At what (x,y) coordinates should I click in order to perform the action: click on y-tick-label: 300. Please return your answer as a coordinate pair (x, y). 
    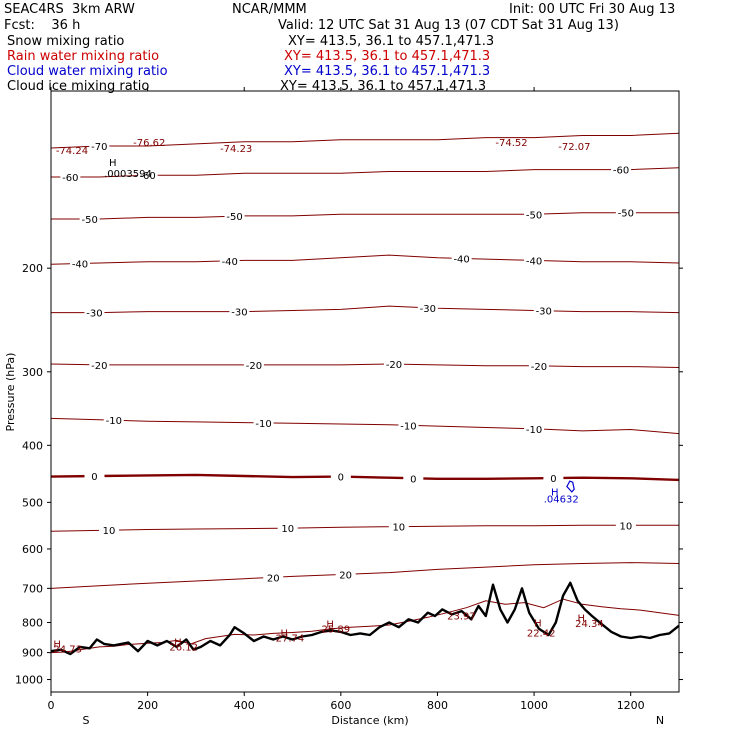
    Looking at the image, I should click on (32, 372).